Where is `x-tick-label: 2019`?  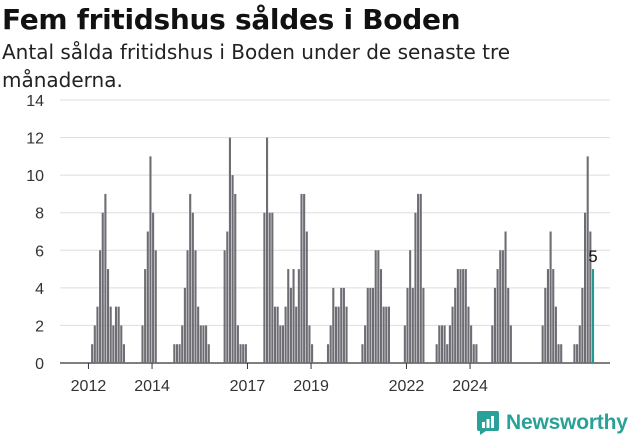 x-tick-label: 2019 is located at coordinates (311, 386).